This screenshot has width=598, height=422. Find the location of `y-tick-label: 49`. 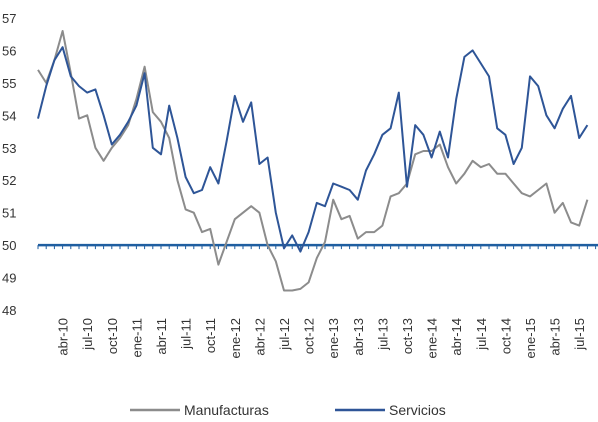

y-tick-label: 49 is located at coordinates (9, 278).